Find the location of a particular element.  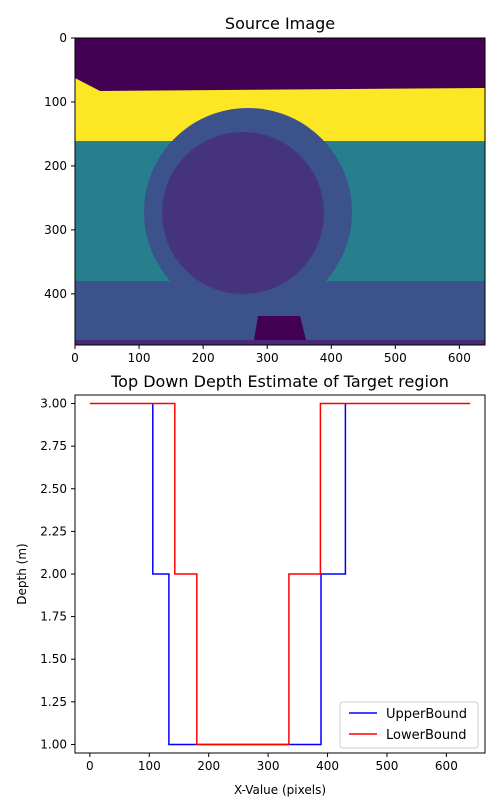

top-y-tick-label: 0 is located at coordinates (63, 38).